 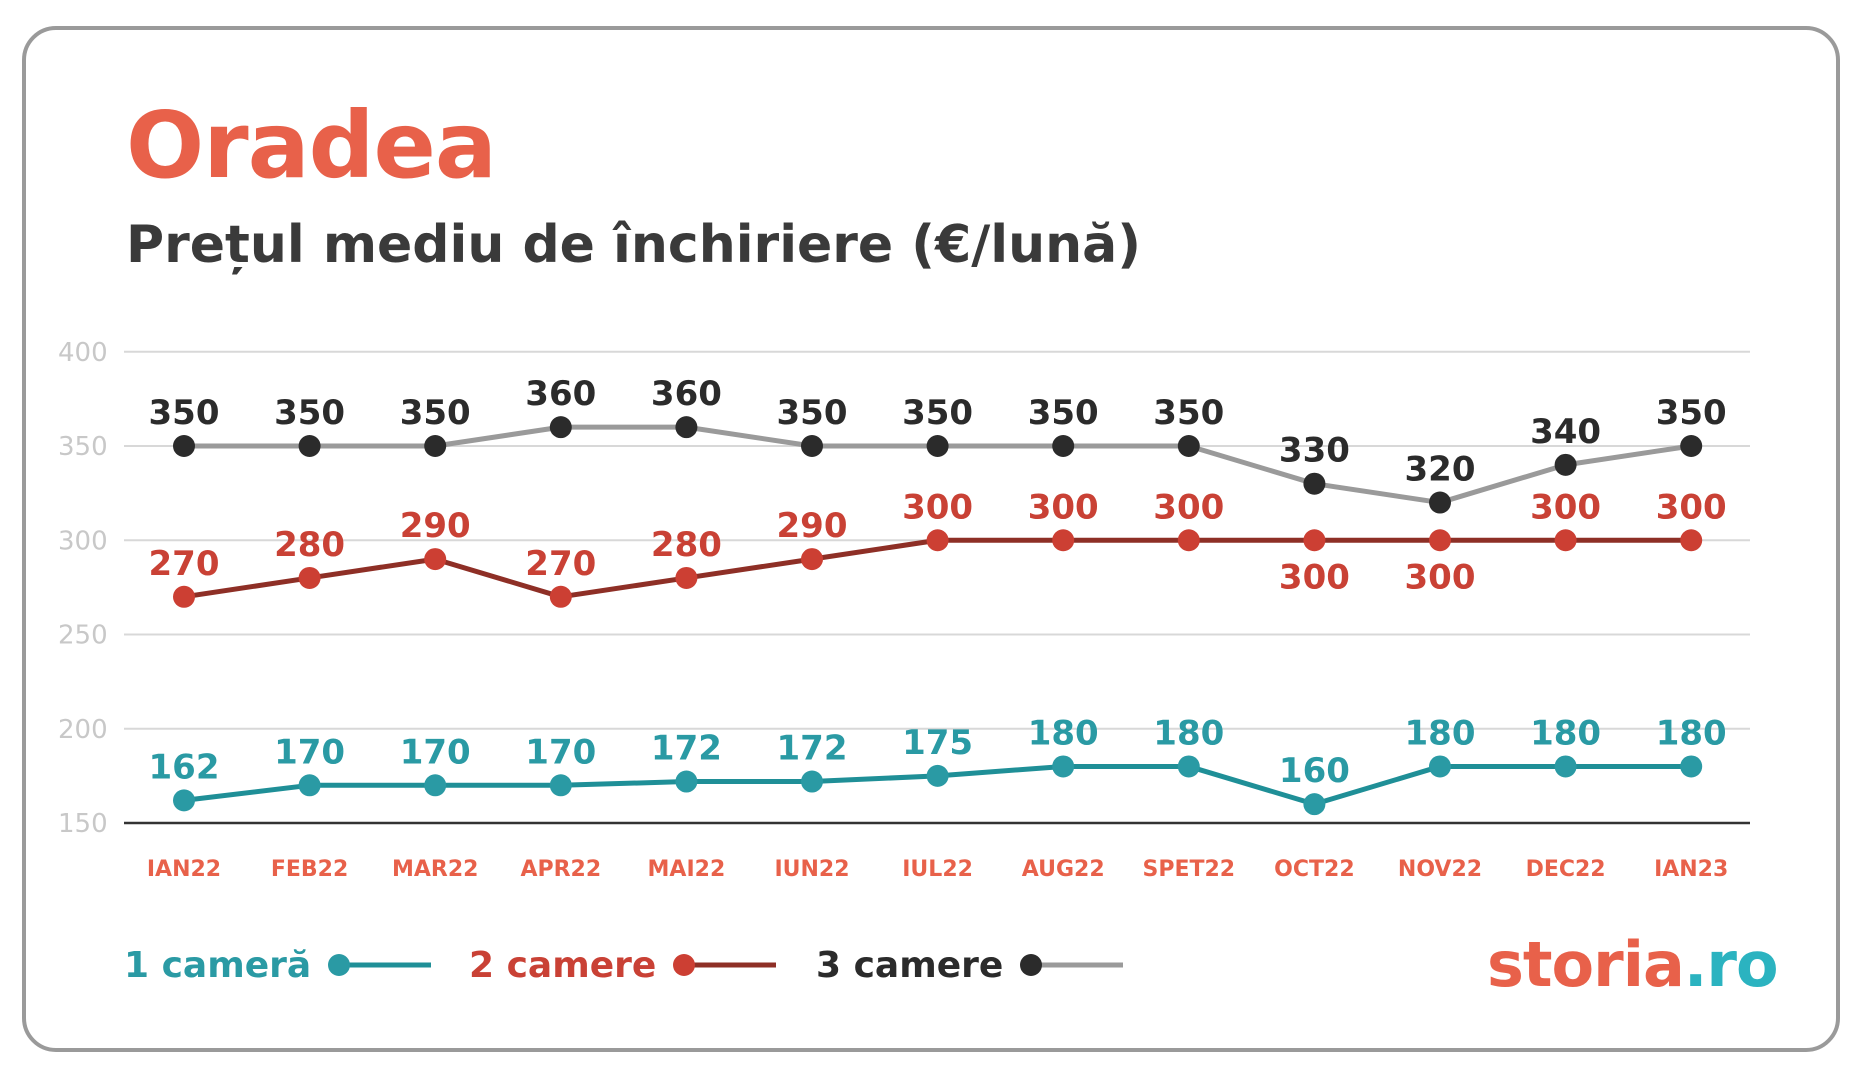 I want to click on data-label: 175, so click(x=937, y=743).